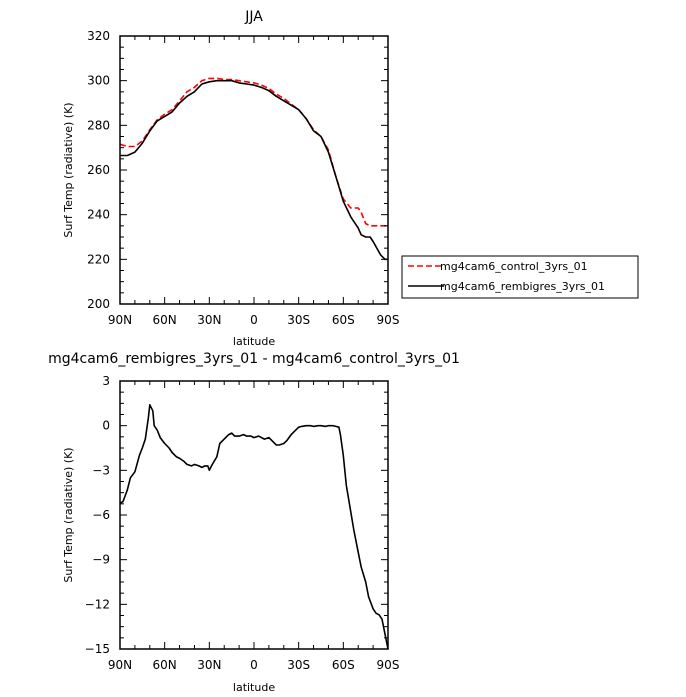 This screenshot has width=686, height=697. I want to click on top-chart-y-tick-label: 300, so click(98, 81).